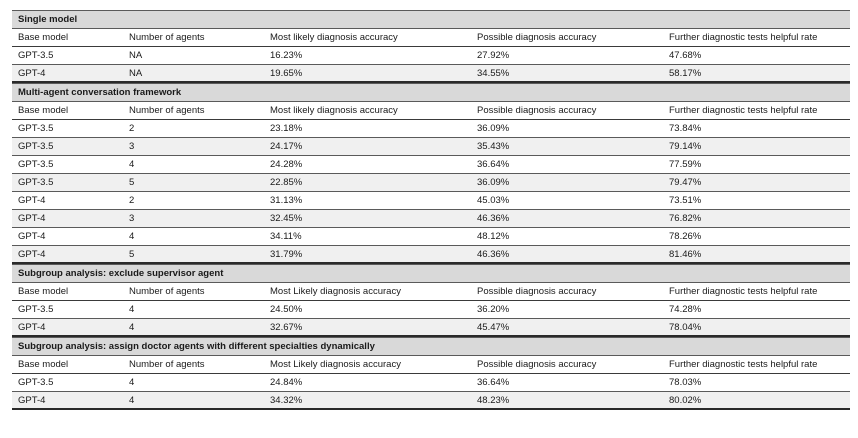  What do you see at coordinates (431, 19) in the screenshot?
I see `section-title-row: Single model` at bounding box center [431, 19].